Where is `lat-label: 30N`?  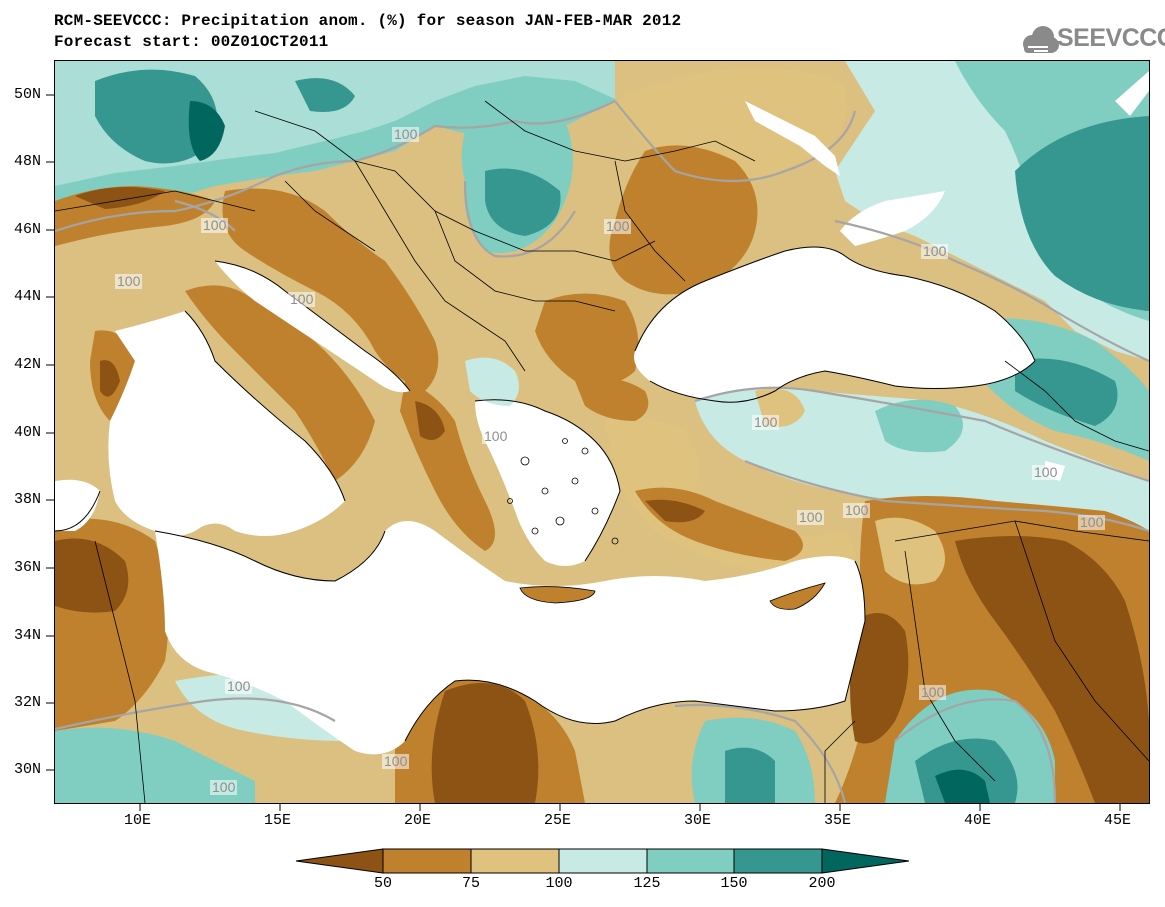
lat-label: 30N is located at coordinates (28, 769).